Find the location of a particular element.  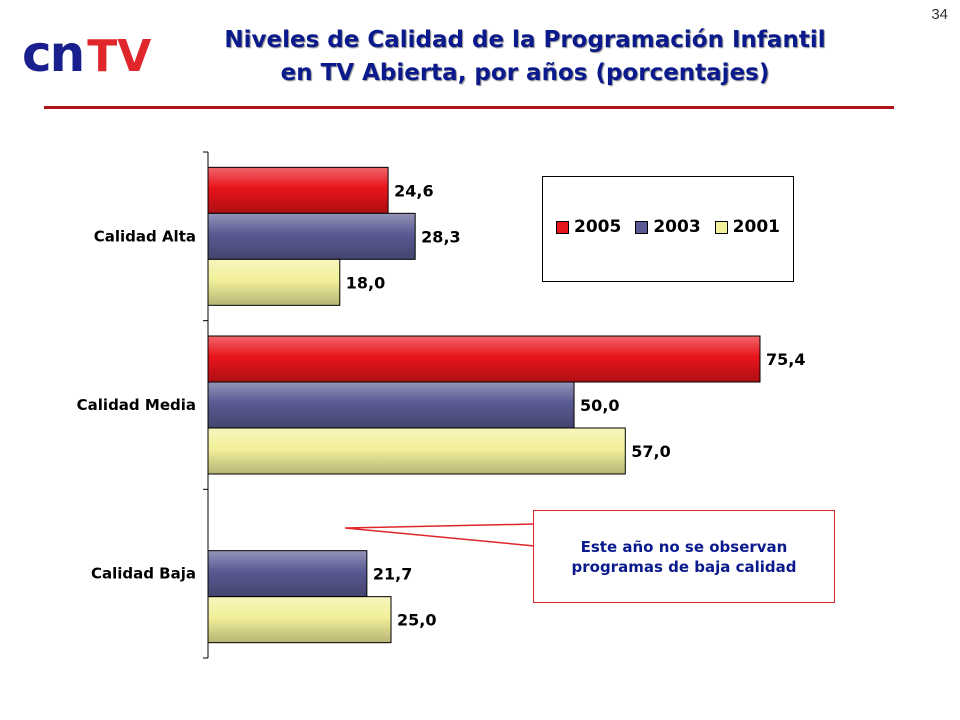

legend-item-2005: 2005 is located at coordinates (588, 227).